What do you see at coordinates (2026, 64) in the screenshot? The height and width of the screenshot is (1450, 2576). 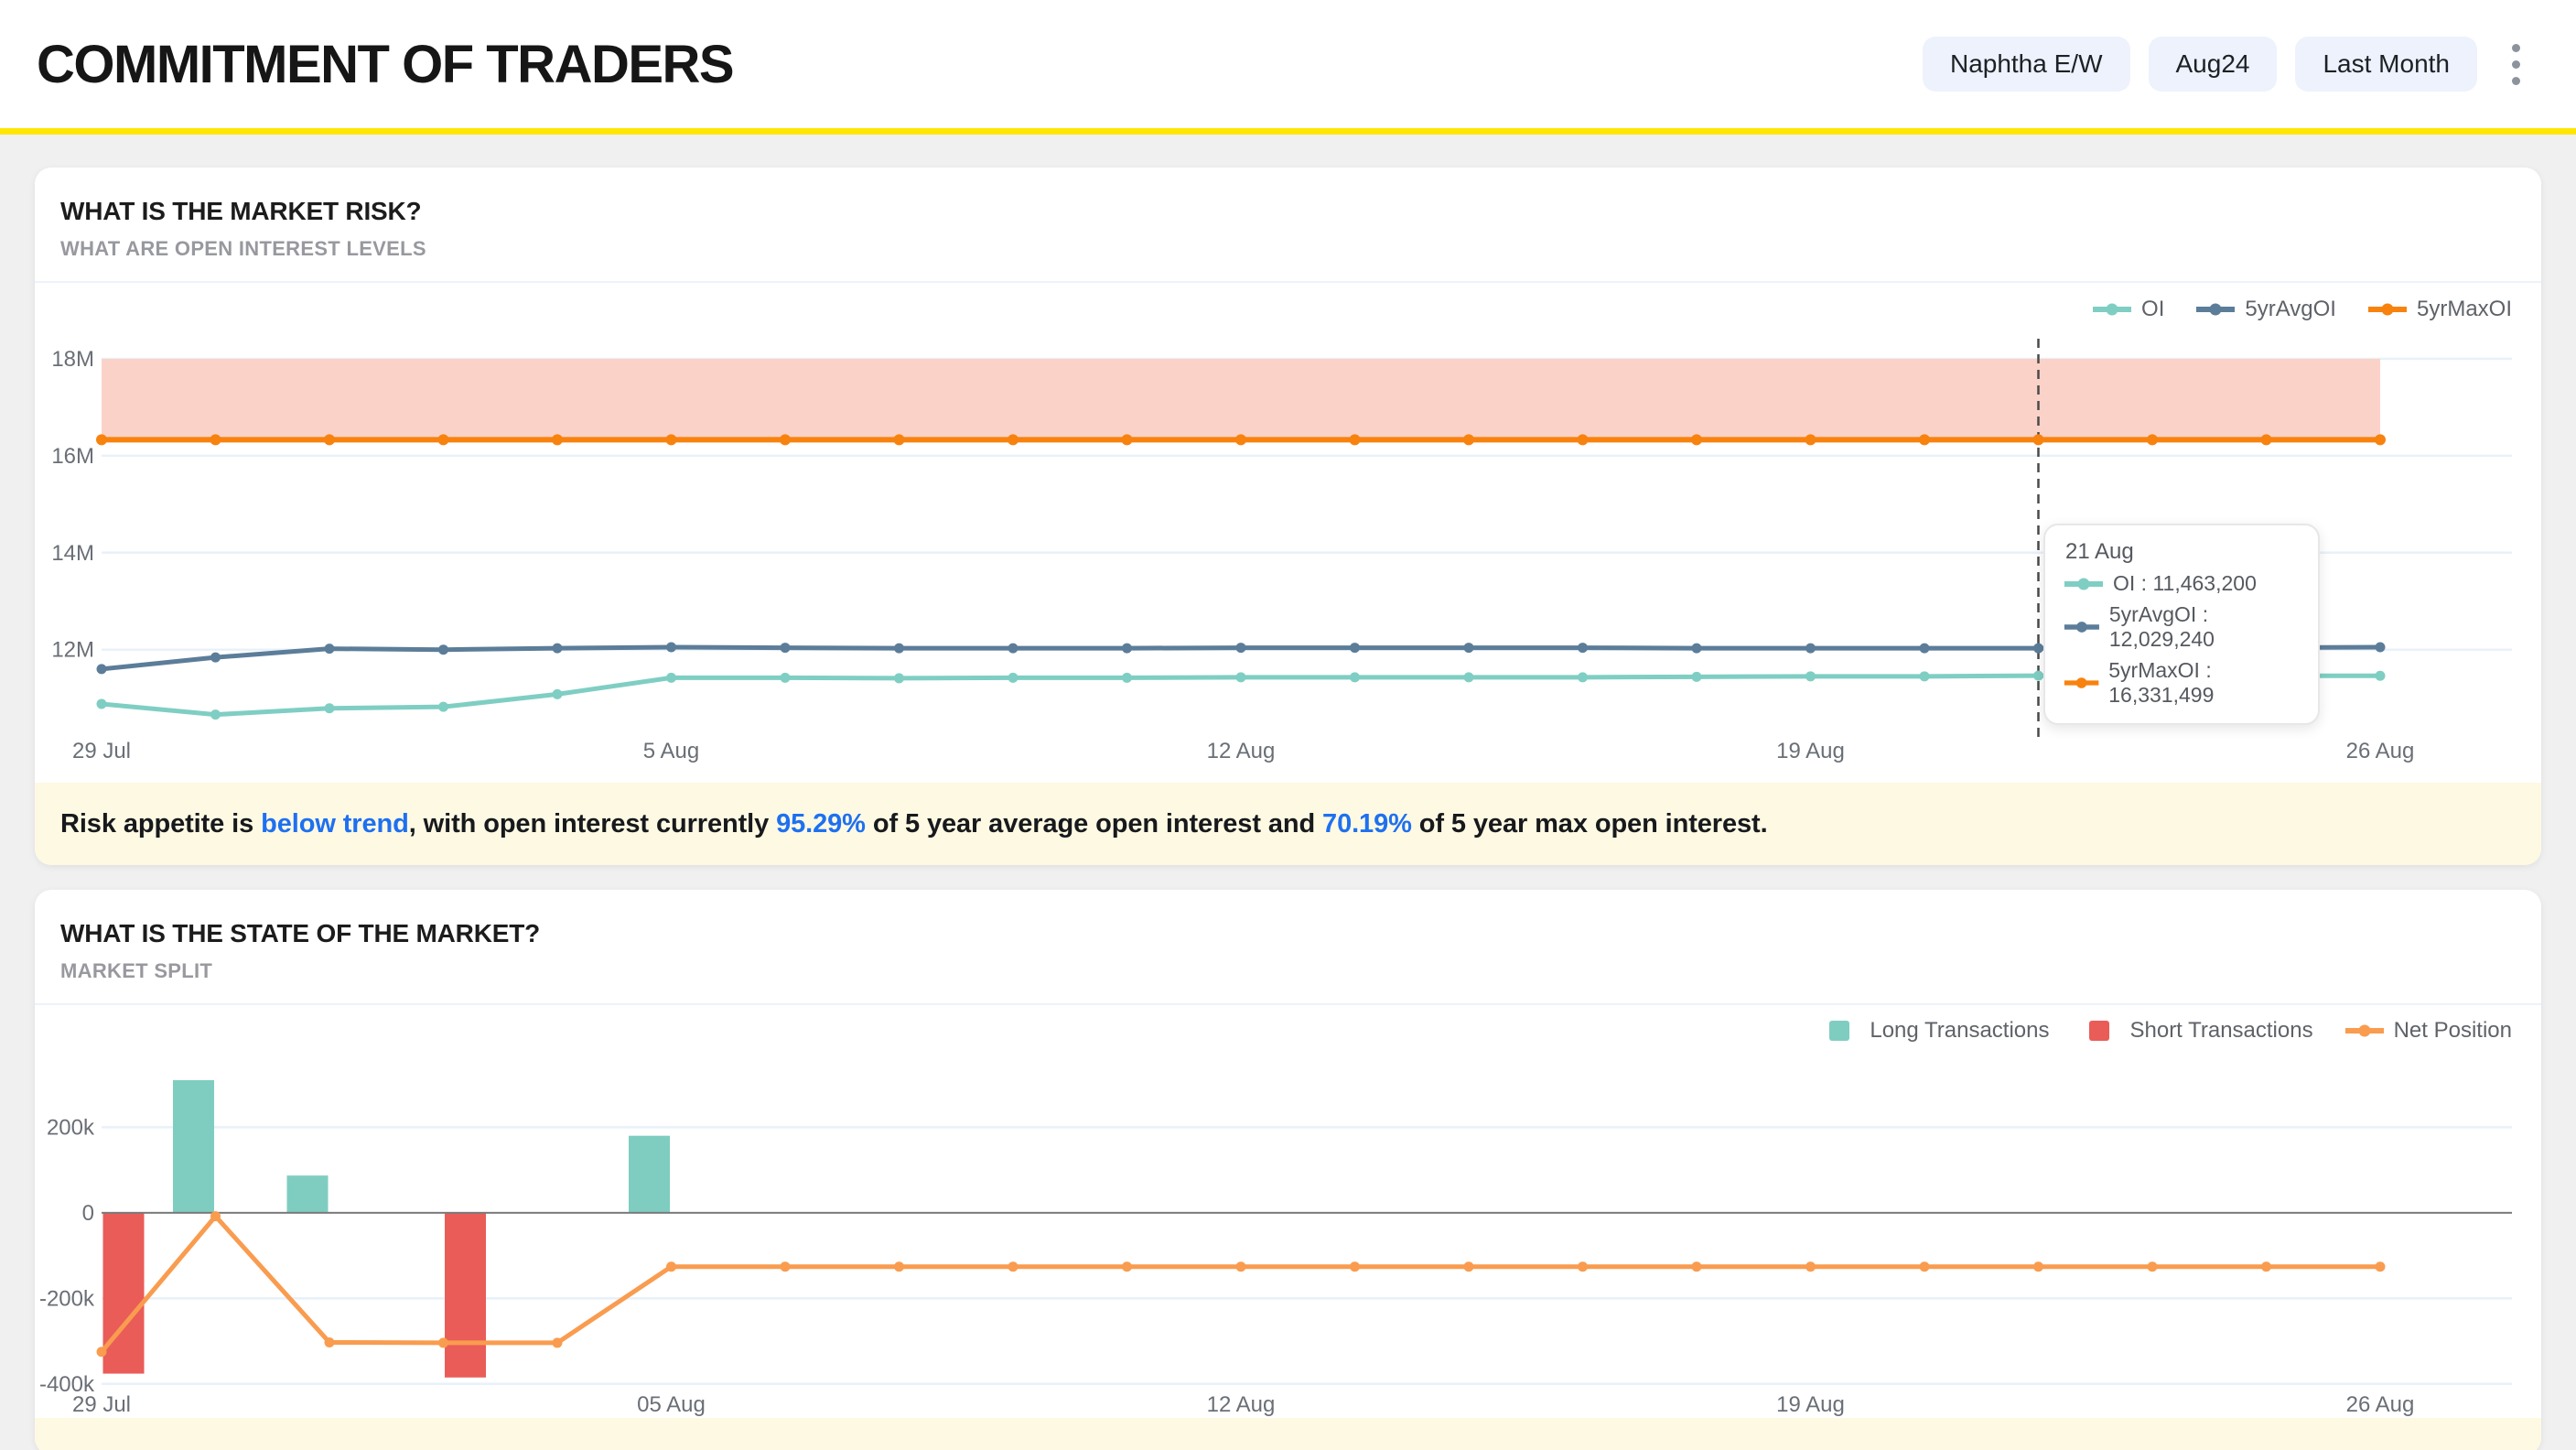 I see `filter-button-0: Naphtha E/W` at bounding box center [2026, 64].